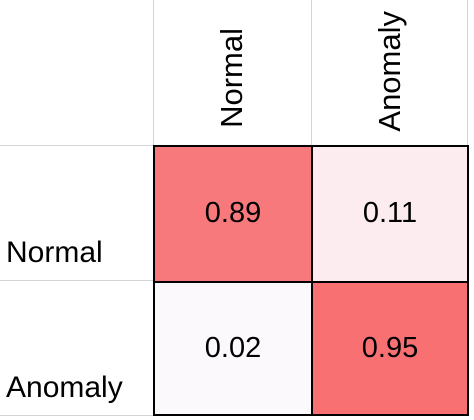 The width and height of the screenshot is (474, 420). I want to click on column-header-anomaly: Anomaly, so click(390, 66).